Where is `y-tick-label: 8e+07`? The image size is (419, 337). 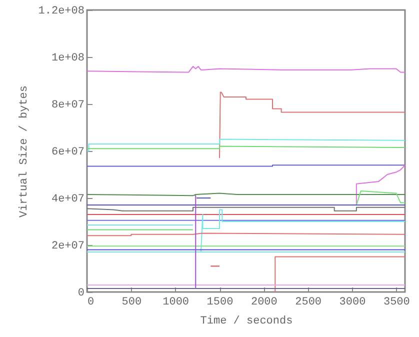 y-tick-label: 8e+07 is located at coordinates (67, 106).